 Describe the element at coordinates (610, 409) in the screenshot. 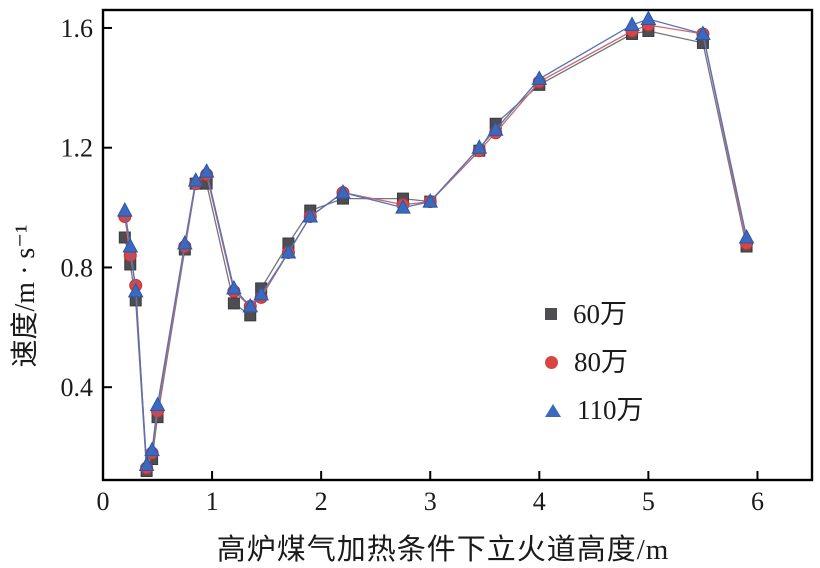

I see `legend-label-110w: 110万` at that location.